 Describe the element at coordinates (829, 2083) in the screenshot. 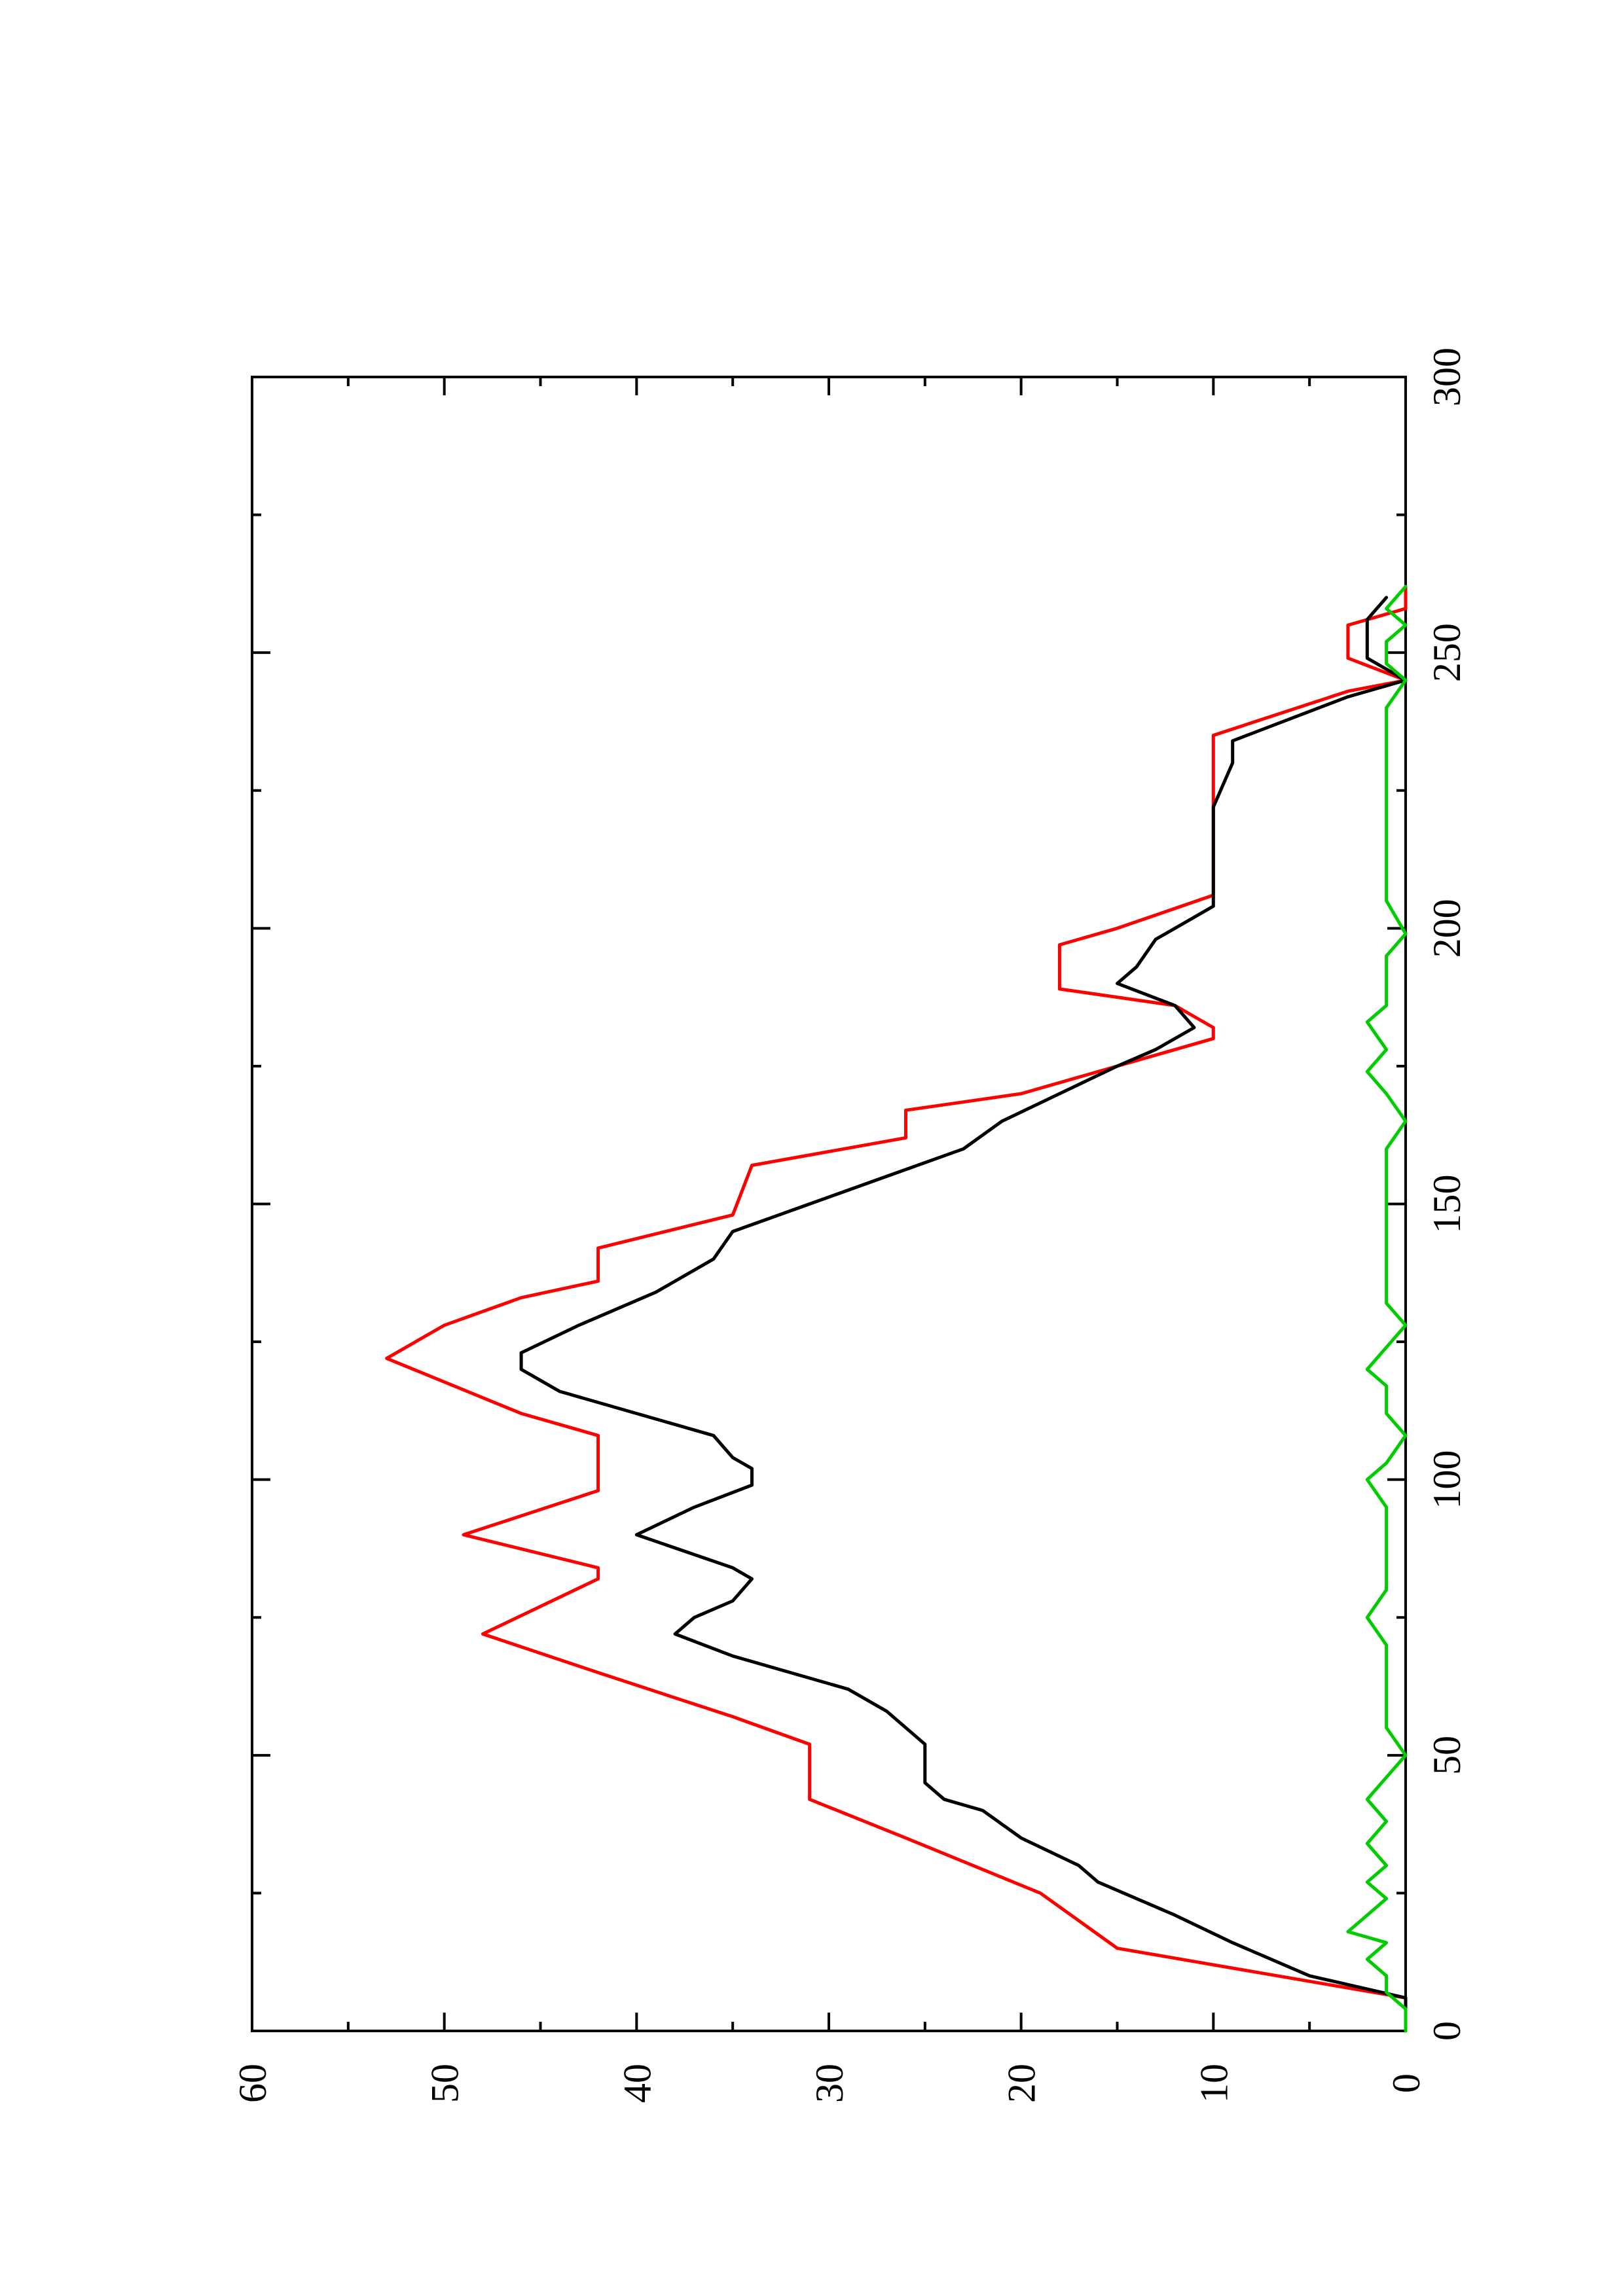

I see `y-tick-label: 30` at that location.